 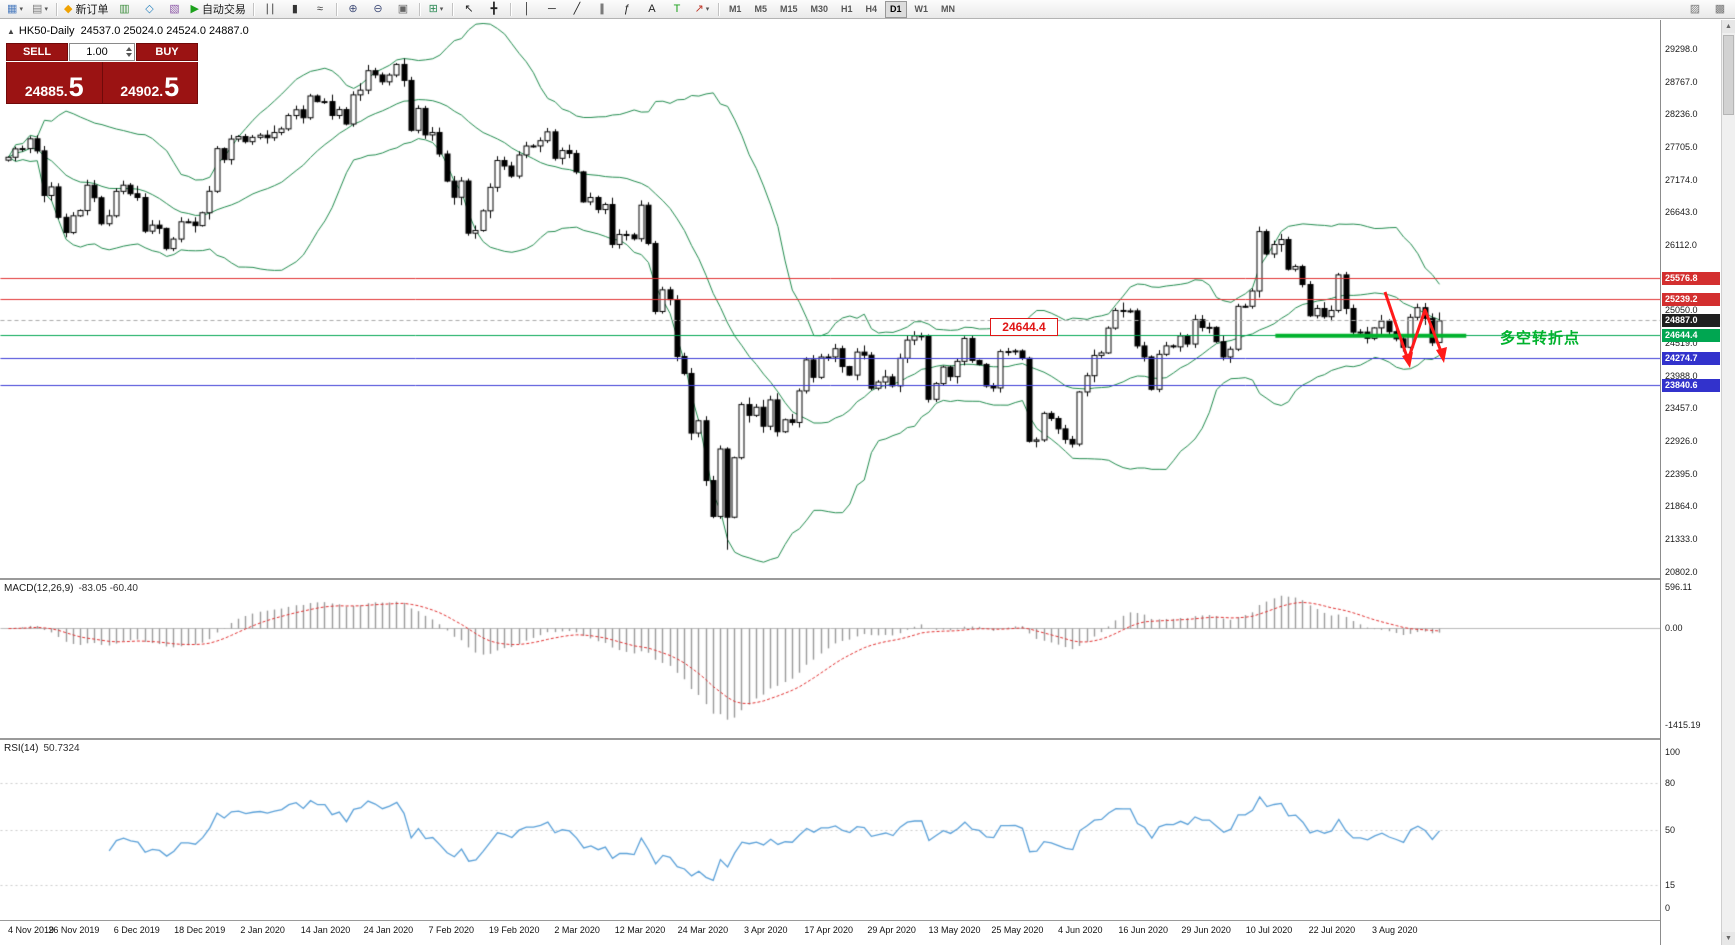 I want to click on sell-button: SELL, so click(x=37, y=52).